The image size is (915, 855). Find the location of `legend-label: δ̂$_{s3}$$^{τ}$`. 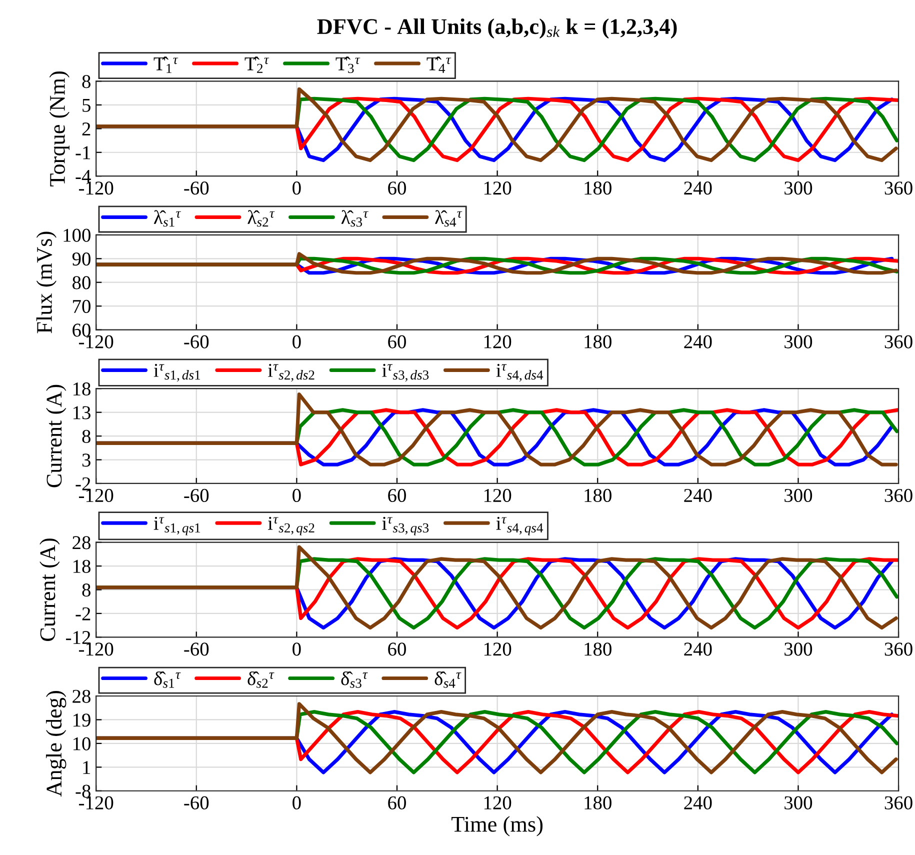

legend-label: δ̂$_{s3}$$^{τ}$ is located at coordinates (354, 679).